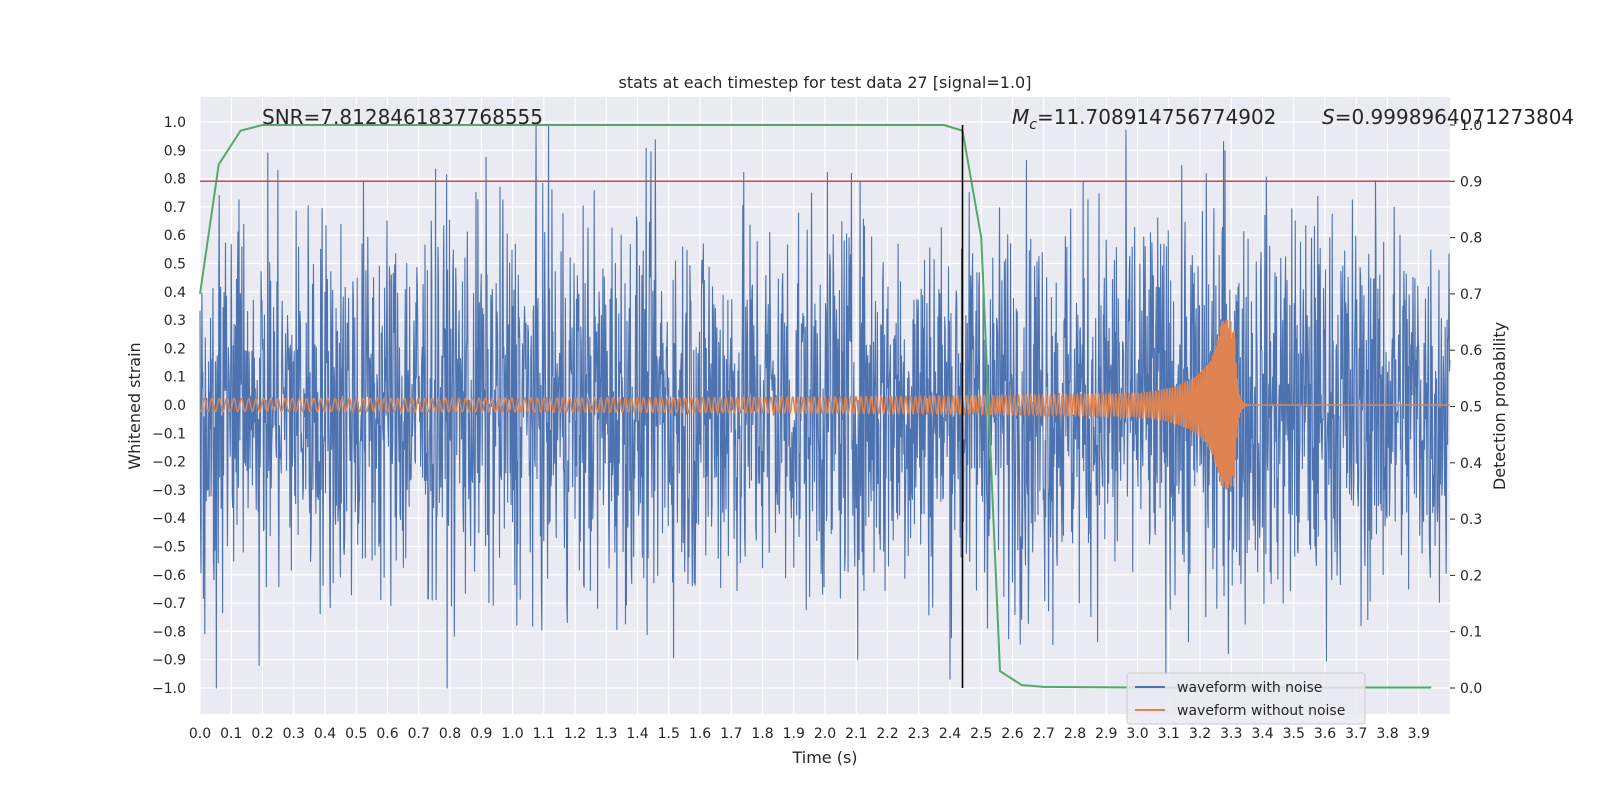 The width and height of the screenshot is (1600, 800). Describe the element at coordinates (1499, 406) in the screenshot. I see `y2-axis-label: Detection probability` at that location.